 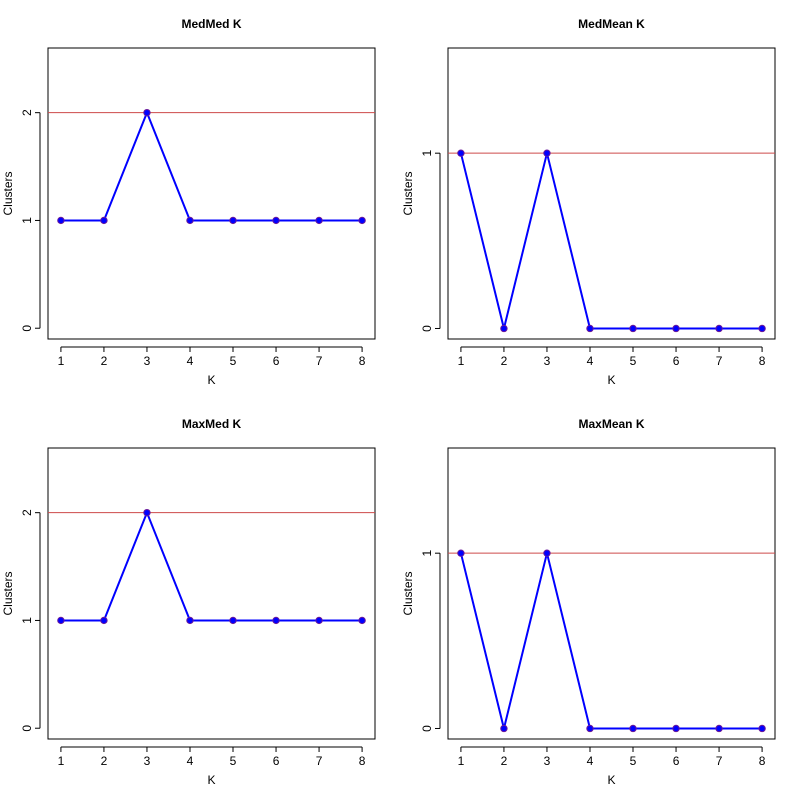 I want to click on chart-title: MaxMean K, so click(x=611, y=424).